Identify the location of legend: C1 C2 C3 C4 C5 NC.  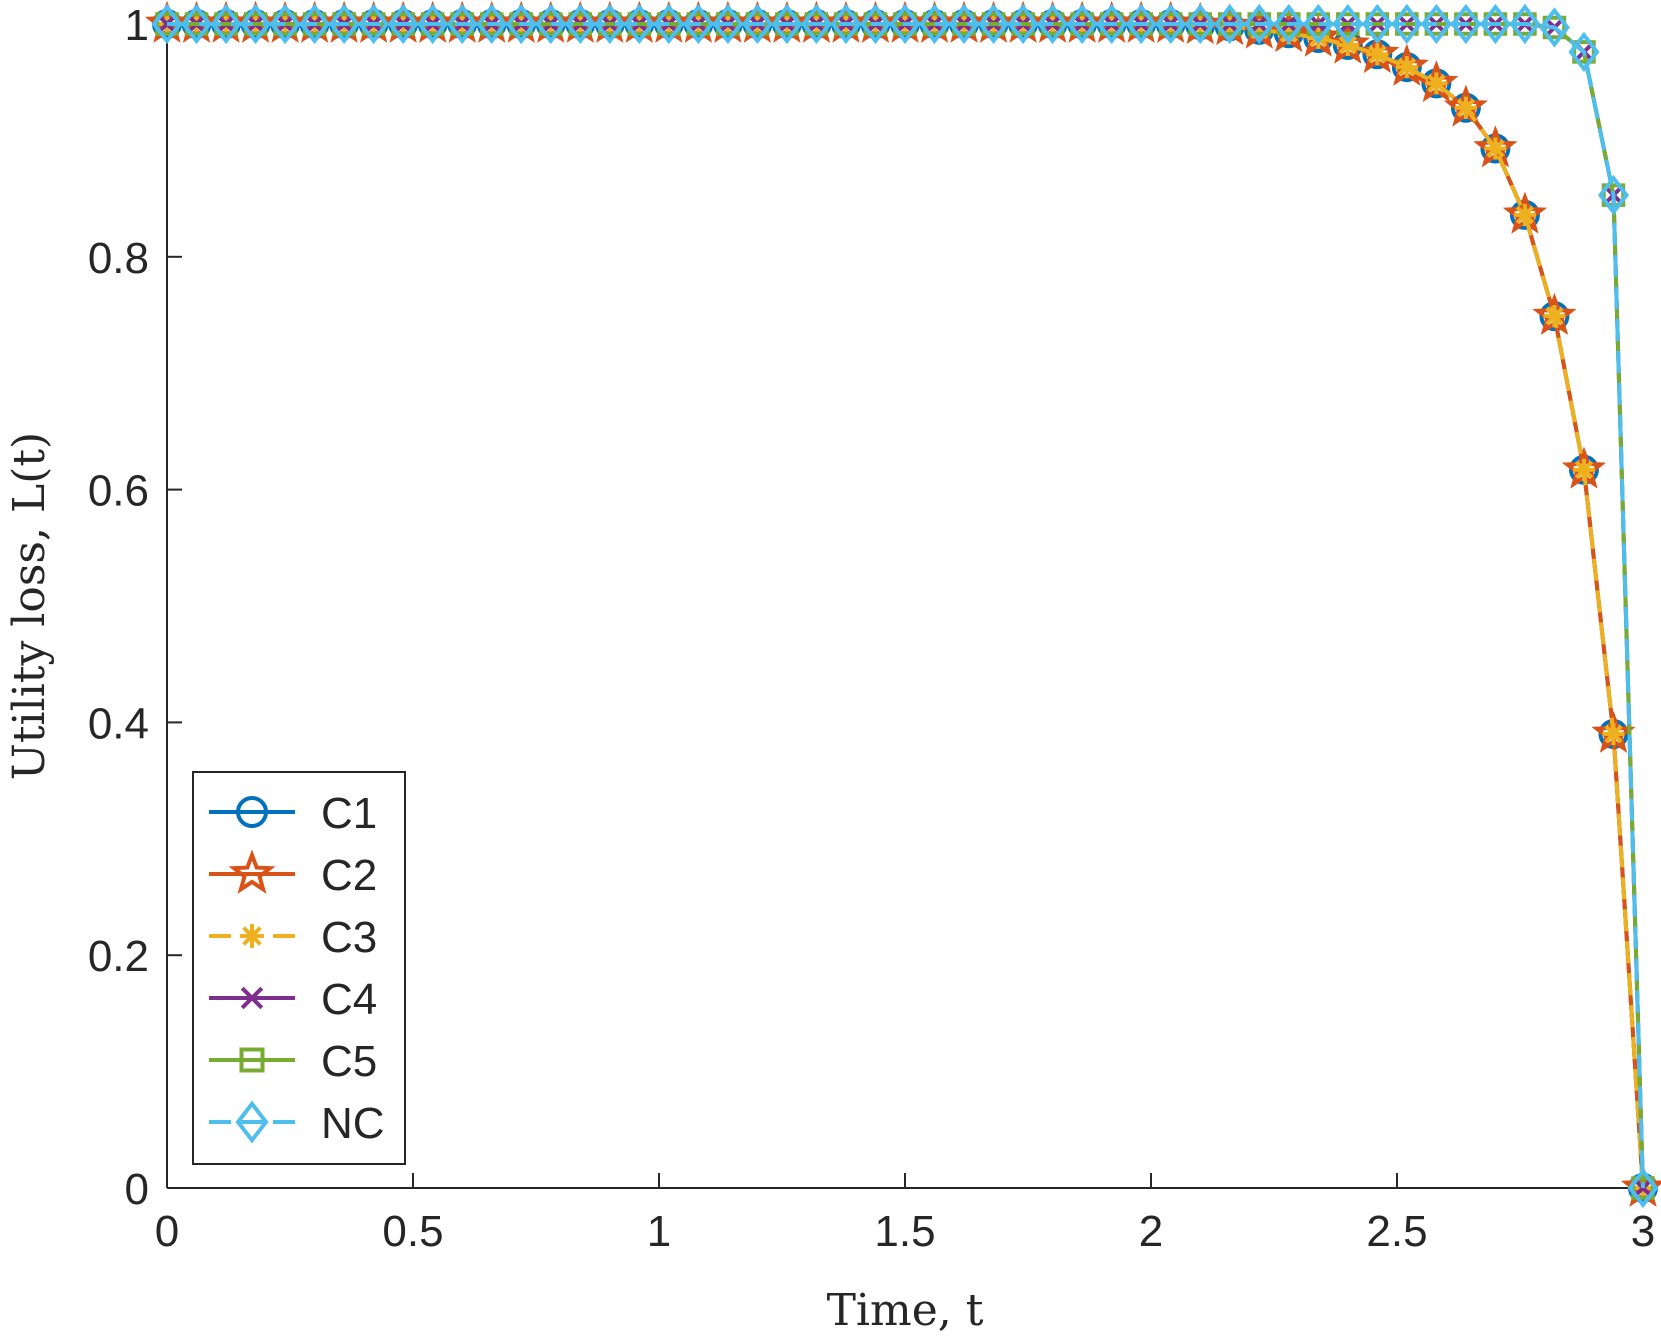
(299, 968).